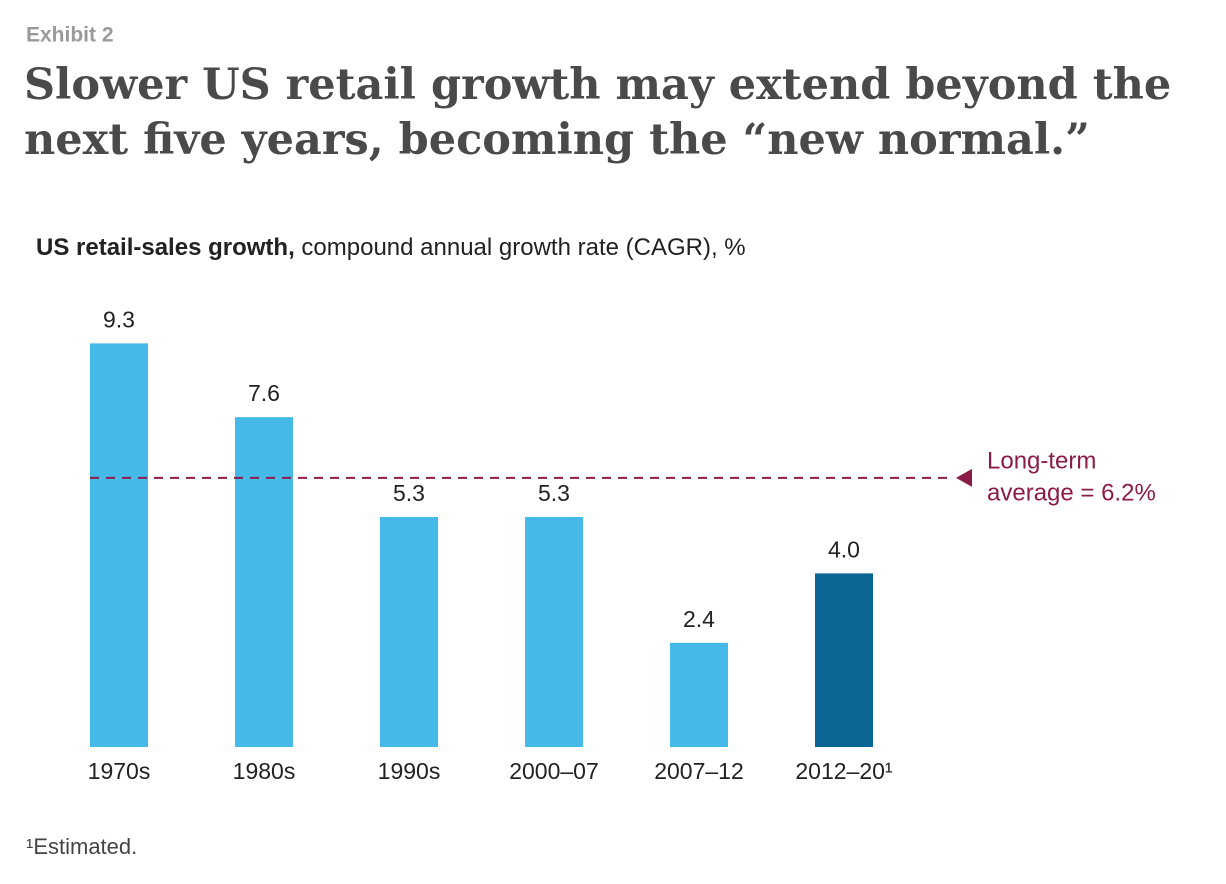 This screenshot has width=1226, height=884. Describe the element at coordinates (844, 771) in the screenshot. I see `x-tick-label: 2012–20¹` at that location.